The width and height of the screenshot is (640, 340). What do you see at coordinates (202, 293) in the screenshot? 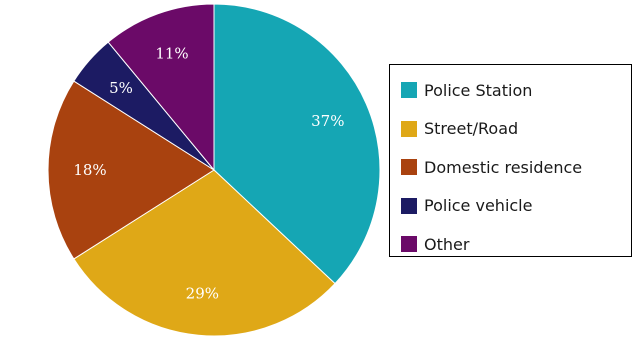
I see `pie-slice-value-label: 29%` at bounding box center [202, 293].